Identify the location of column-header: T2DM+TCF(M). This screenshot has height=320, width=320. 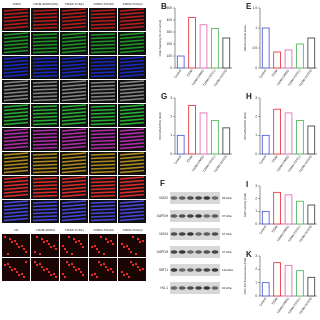
(103, 4).